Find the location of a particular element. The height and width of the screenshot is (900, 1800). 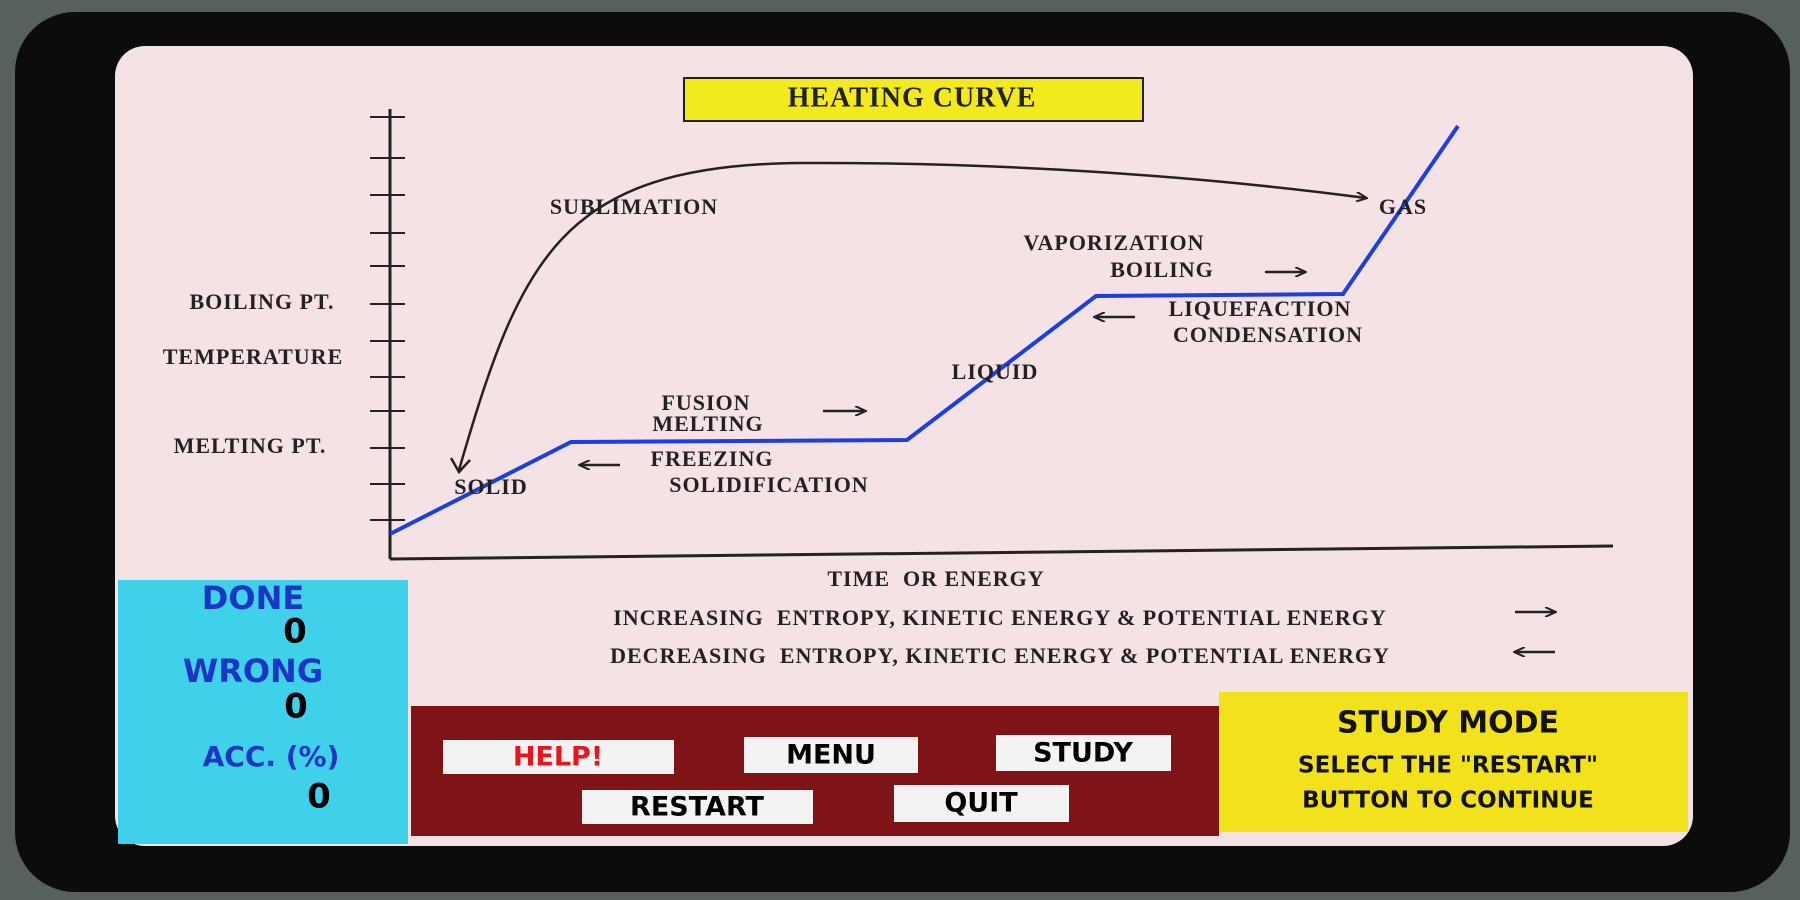

done-label: DONE is located at coordinates (253, 598).